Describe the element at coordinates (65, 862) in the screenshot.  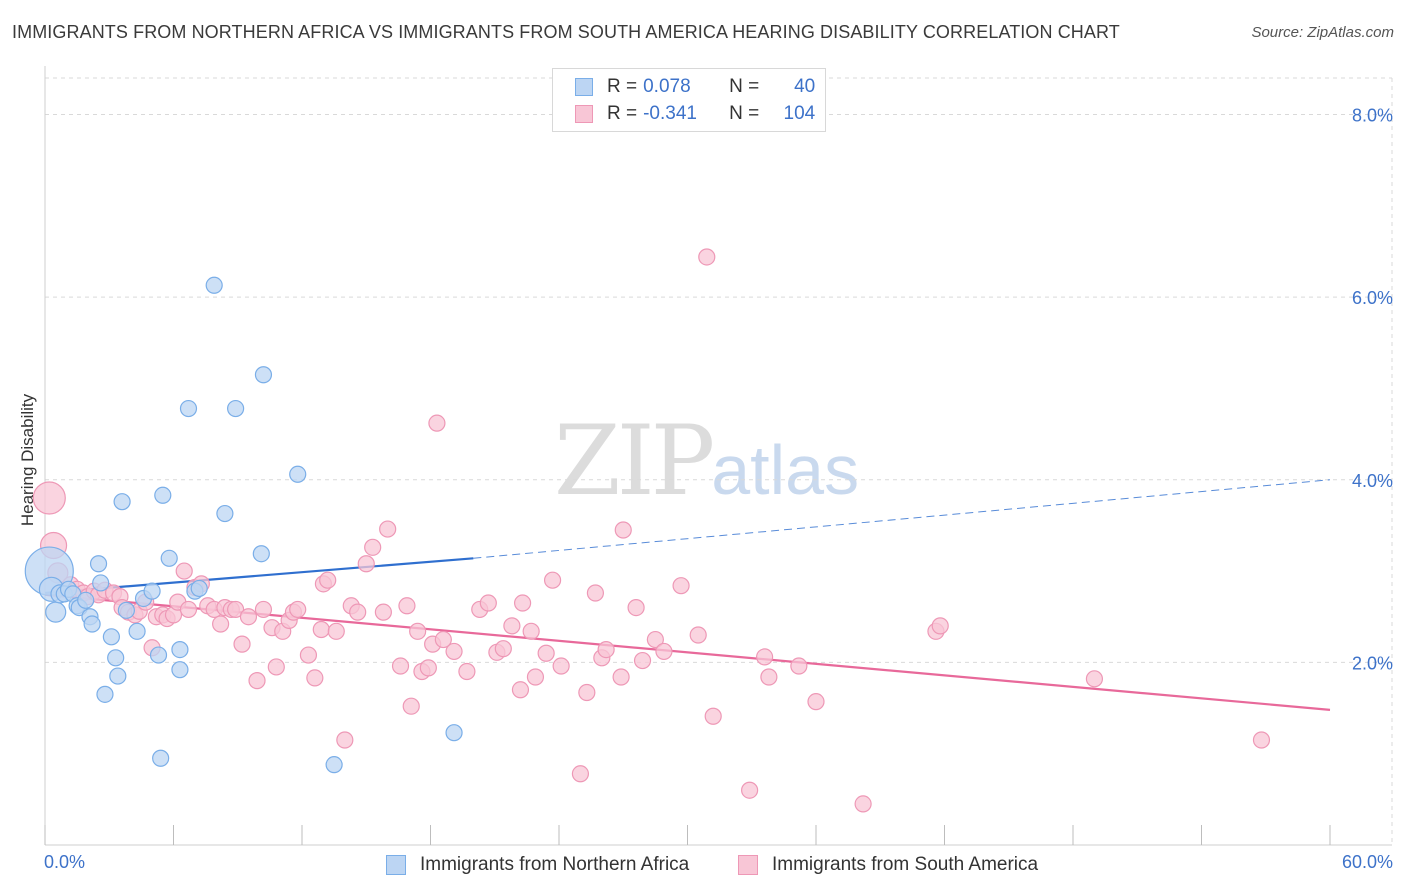
I see `x-tick-label-min: 0.0%` at that location.